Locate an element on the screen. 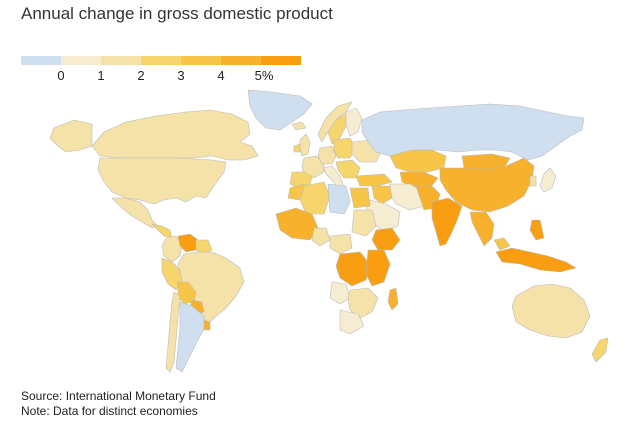 The height and width of the screenshot is (429, 644). region-india is located at coordinates (447, 222).